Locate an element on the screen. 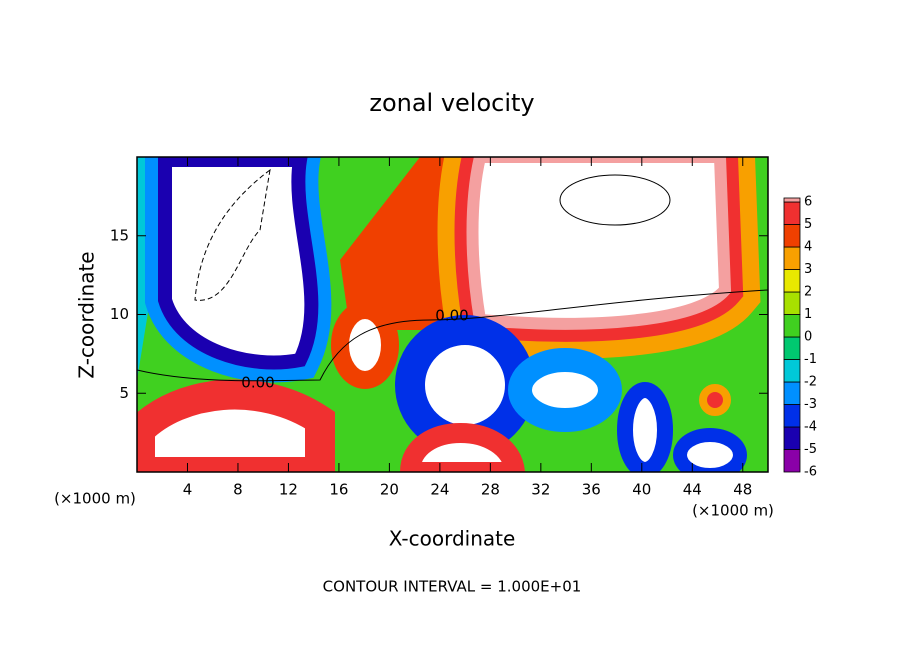  colorbar-label: -5 is located at coordinates (810, 449).